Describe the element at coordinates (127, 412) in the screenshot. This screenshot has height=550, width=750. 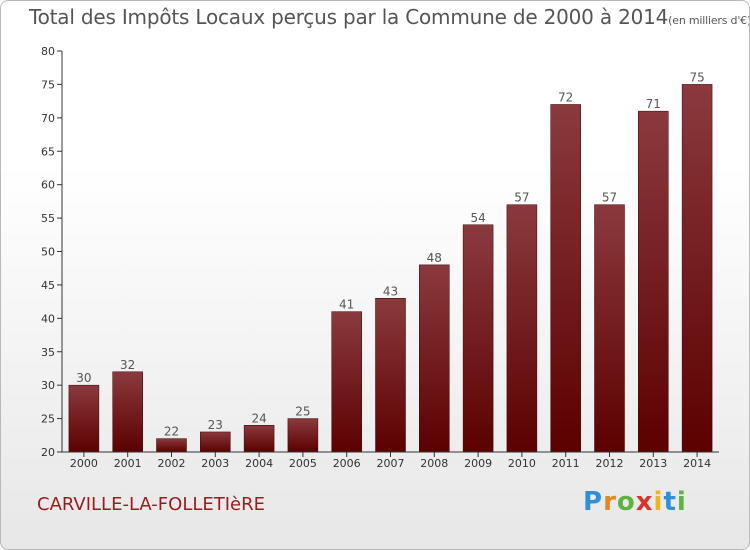
I see `bar-2001` at that location.